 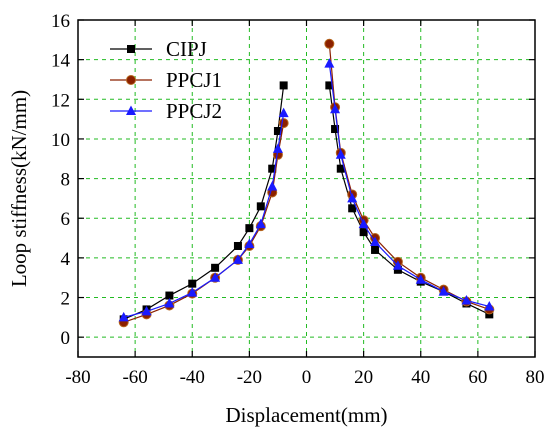 What do you see at coordinates (60, 100) in the screenshot?
I see `y-tick-label: 12` at bounding box center [60, 100].